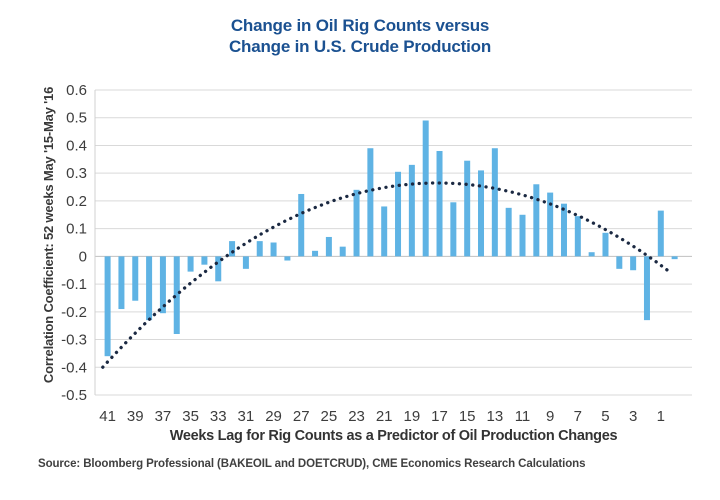  What do you see at coordinates (107, 416) in the screenshot?
I see `x-tick-label: 41` at bounding box center [107, 416].